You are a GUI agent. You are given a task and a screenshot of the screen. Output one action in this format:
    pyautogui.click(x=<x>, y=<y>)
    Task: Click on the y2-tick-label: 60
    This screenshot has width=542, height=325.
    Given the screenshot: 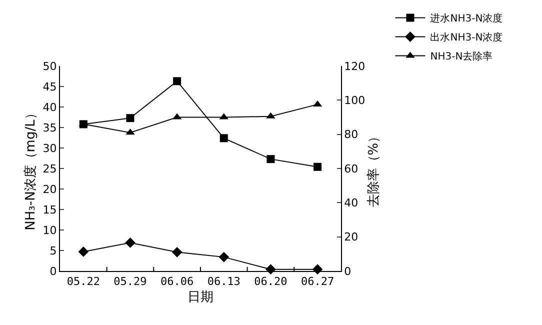 What is the action you would take?
    pyautogui.click(x=351, y=169)
    